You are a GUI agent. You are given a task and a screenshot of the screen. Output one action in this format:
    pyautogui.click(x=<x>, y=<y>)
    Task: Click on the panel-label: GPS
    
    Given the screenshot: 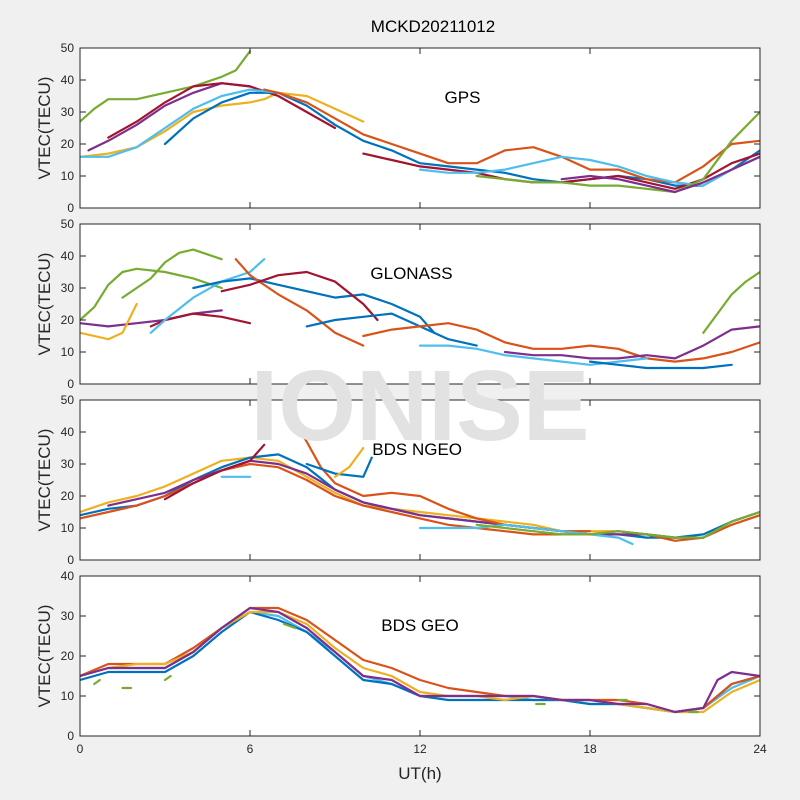 What is the action you would take?
    pyautogui.click(x=463, y=97)
    